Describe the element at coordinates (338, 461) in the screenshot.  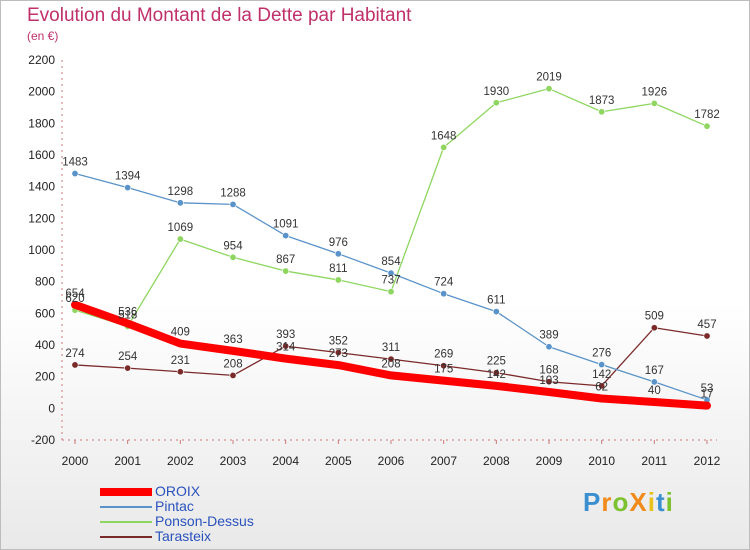
I see `x-tick-label: 2005` at that location.